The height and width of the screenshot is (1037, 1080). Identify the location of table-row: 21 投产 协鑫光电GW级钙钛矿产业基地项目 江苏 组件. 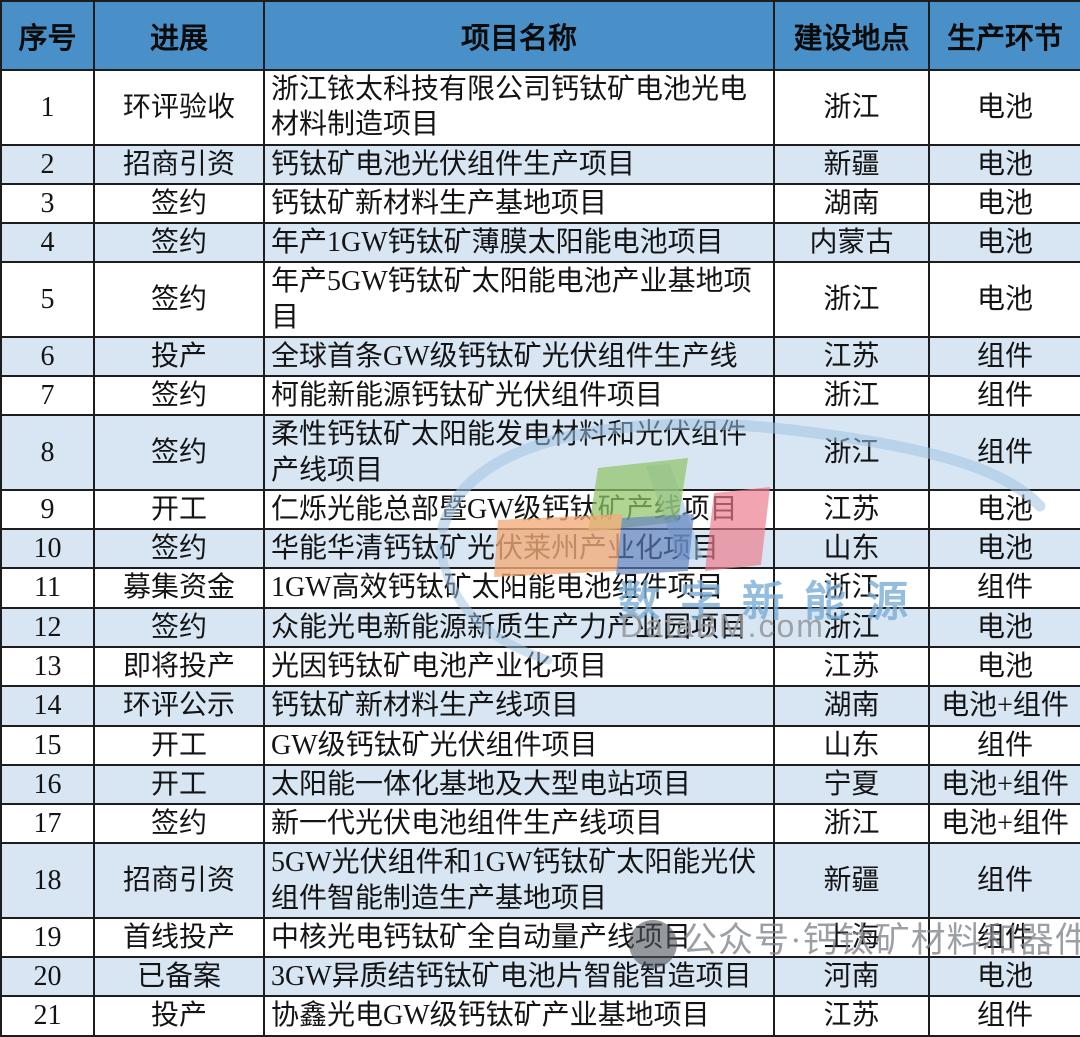
(540, 1016).